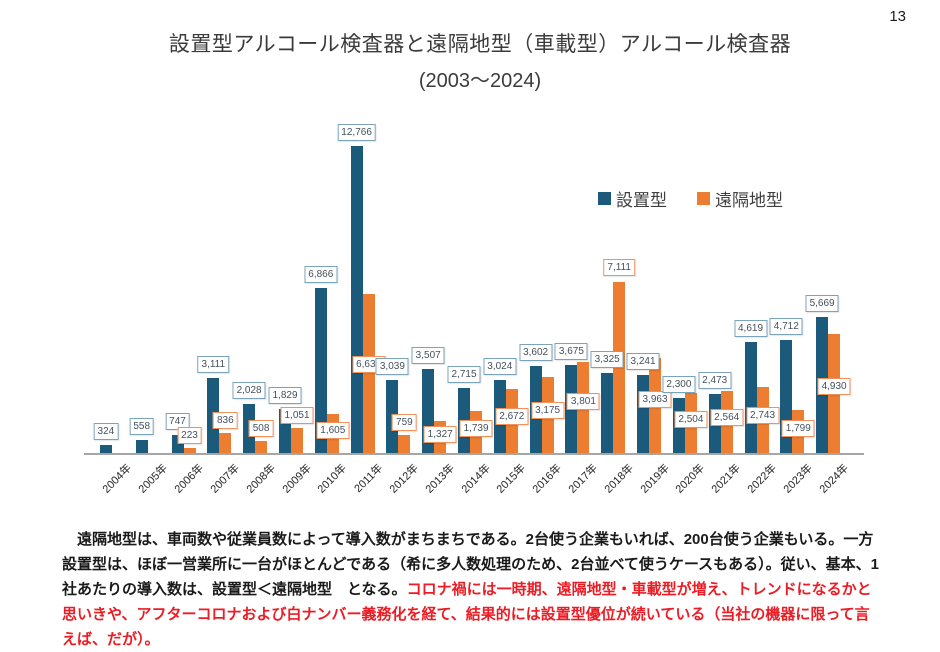 This screenshot has width=940, height=652. Describe the element at coordinates (404, 422) in the screenshot. I see `data-label-remote: 759` at that location.